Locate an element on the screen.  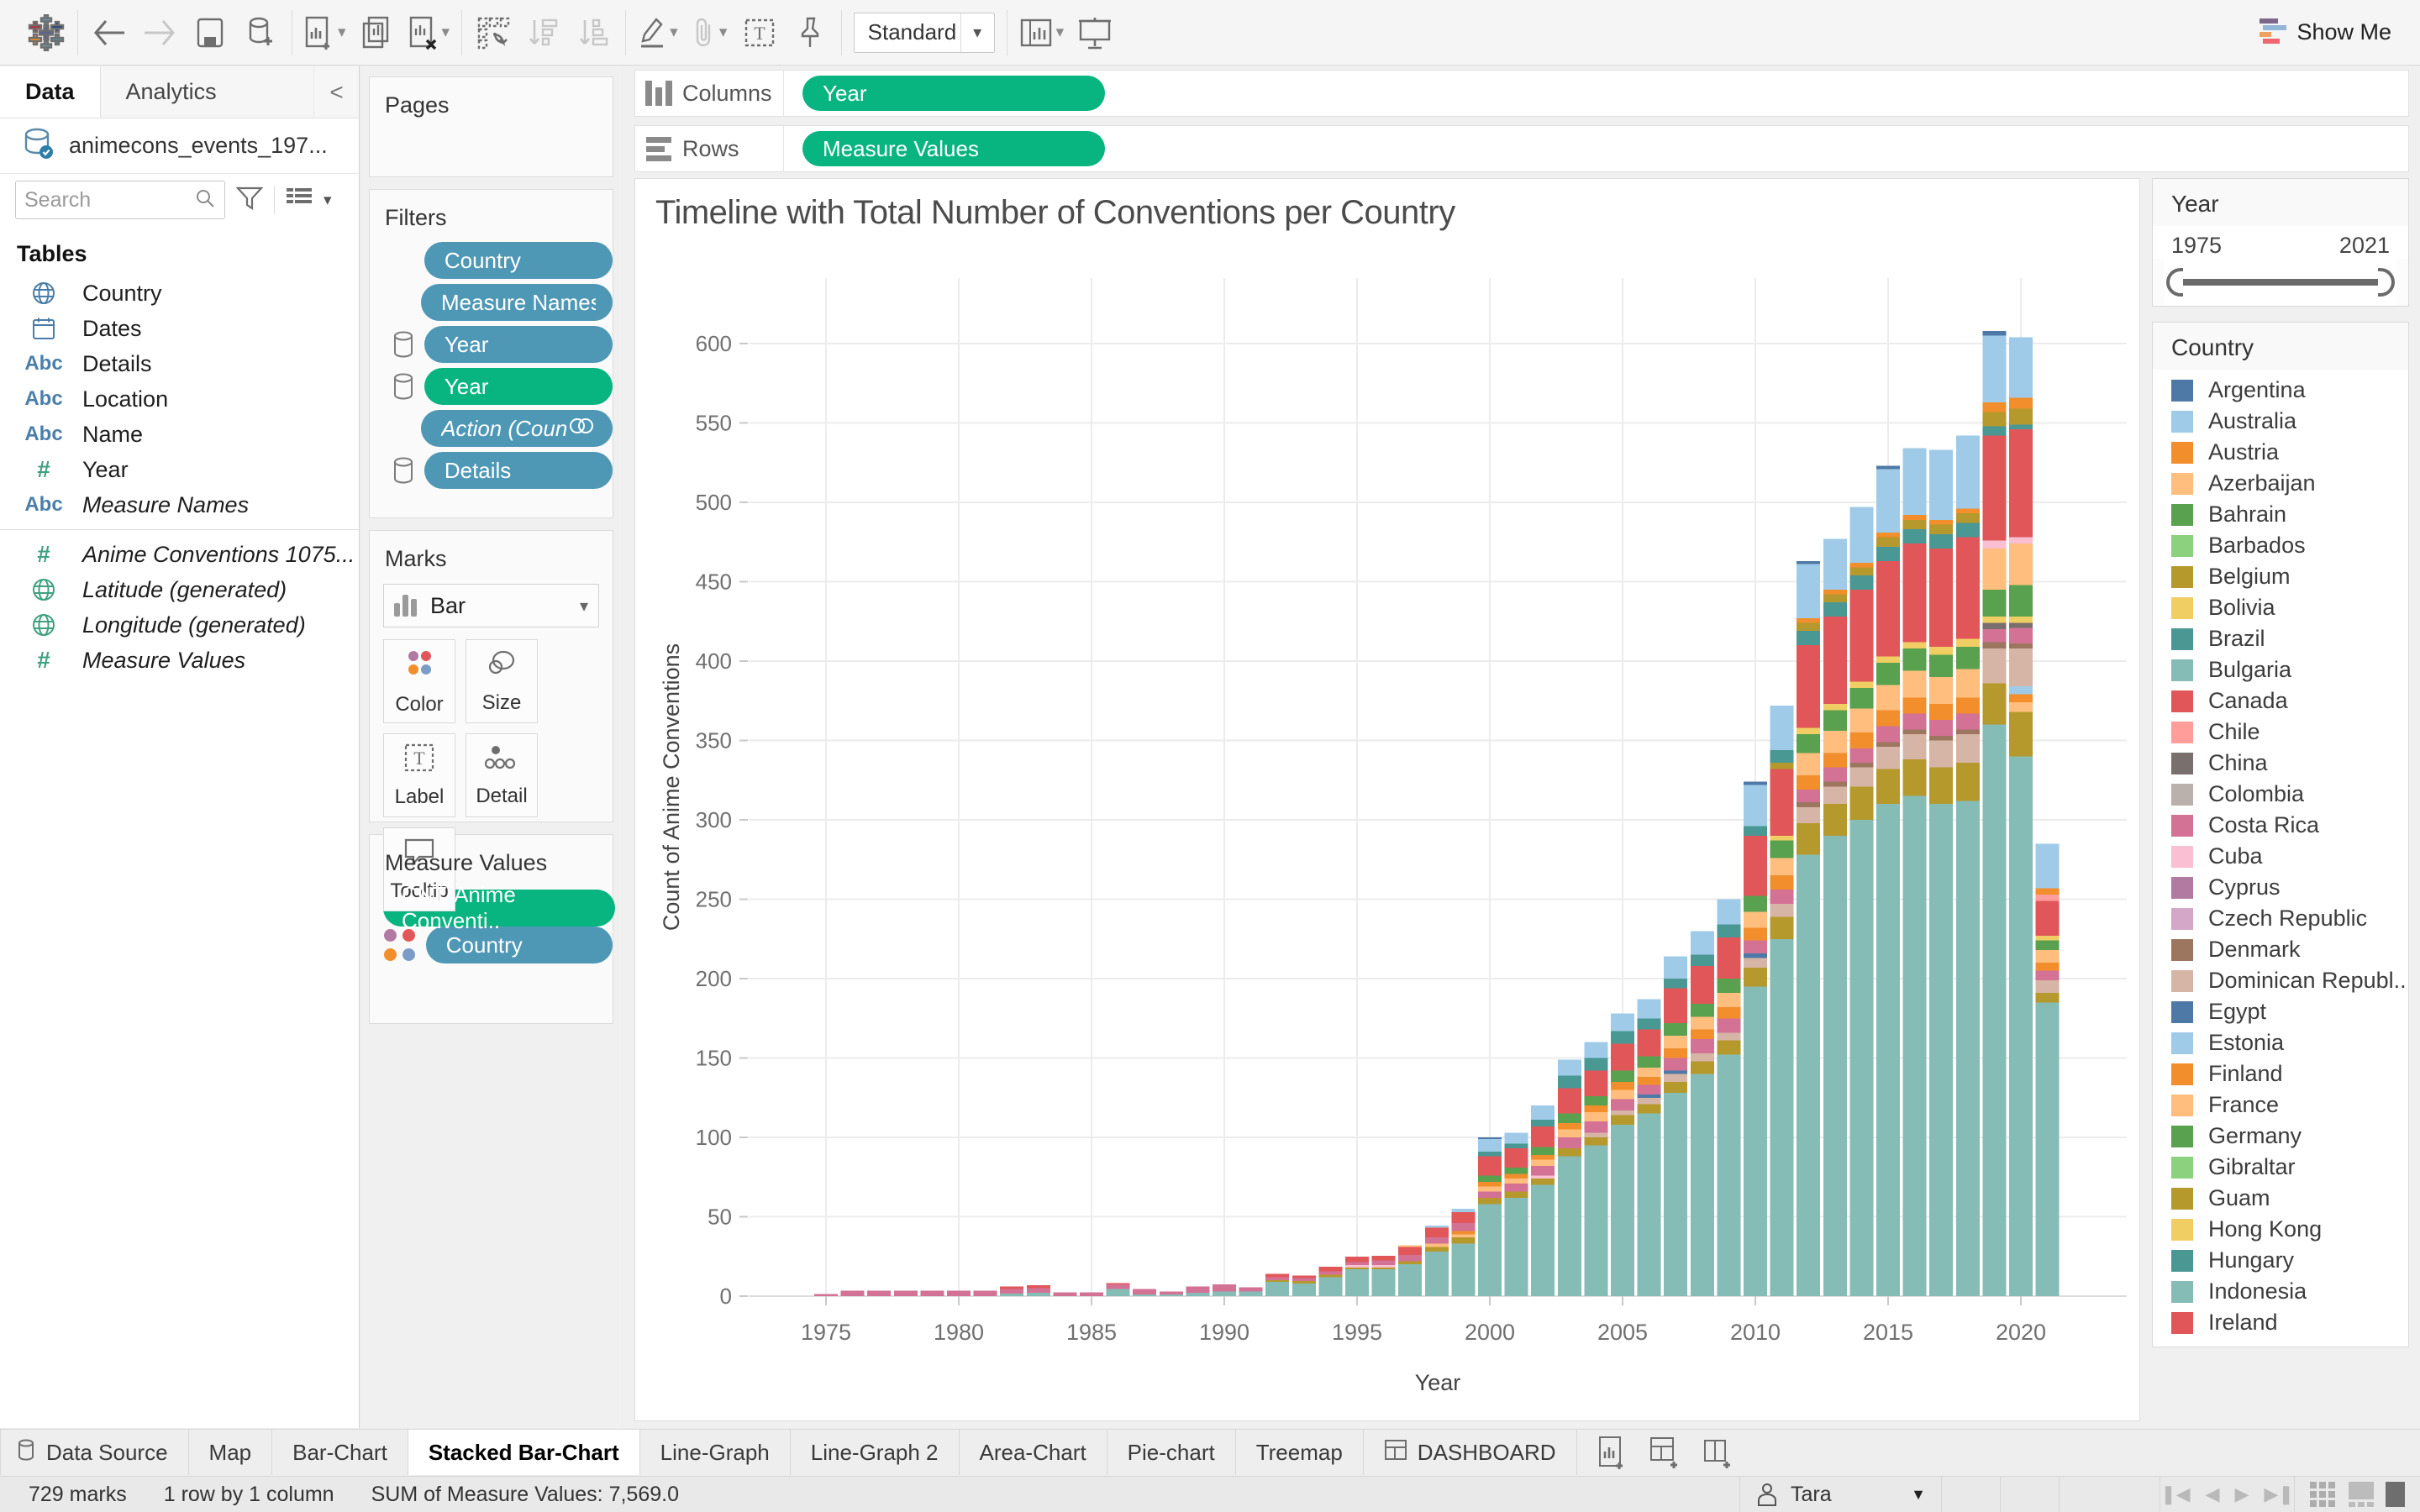
clear-sheet-icon: ▾ is located at coordinates (429, 32).